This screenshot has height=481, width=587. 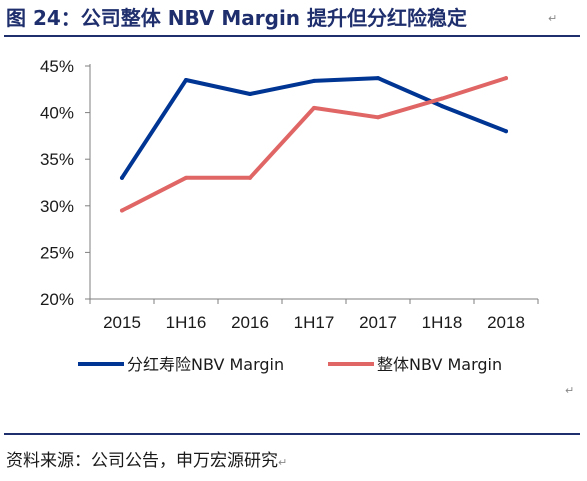 What do you see at coordinates (250, 322) in the screenshot?
I see `x-tick-label: 2016` at bounding box center [250, 322].